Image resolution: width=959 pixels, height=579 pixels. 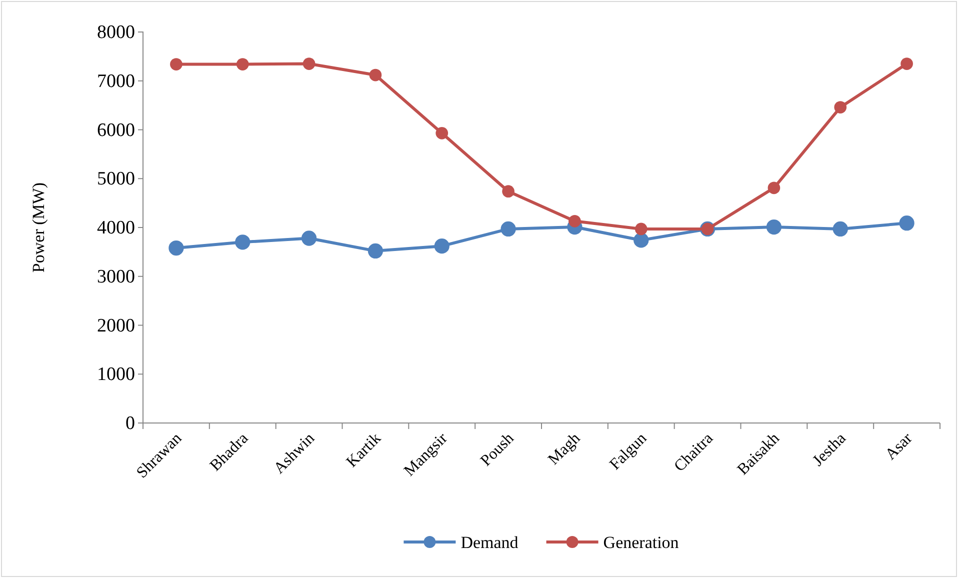 I want to click on y-axis-title: Power (MW), so click(x=38, y=227).